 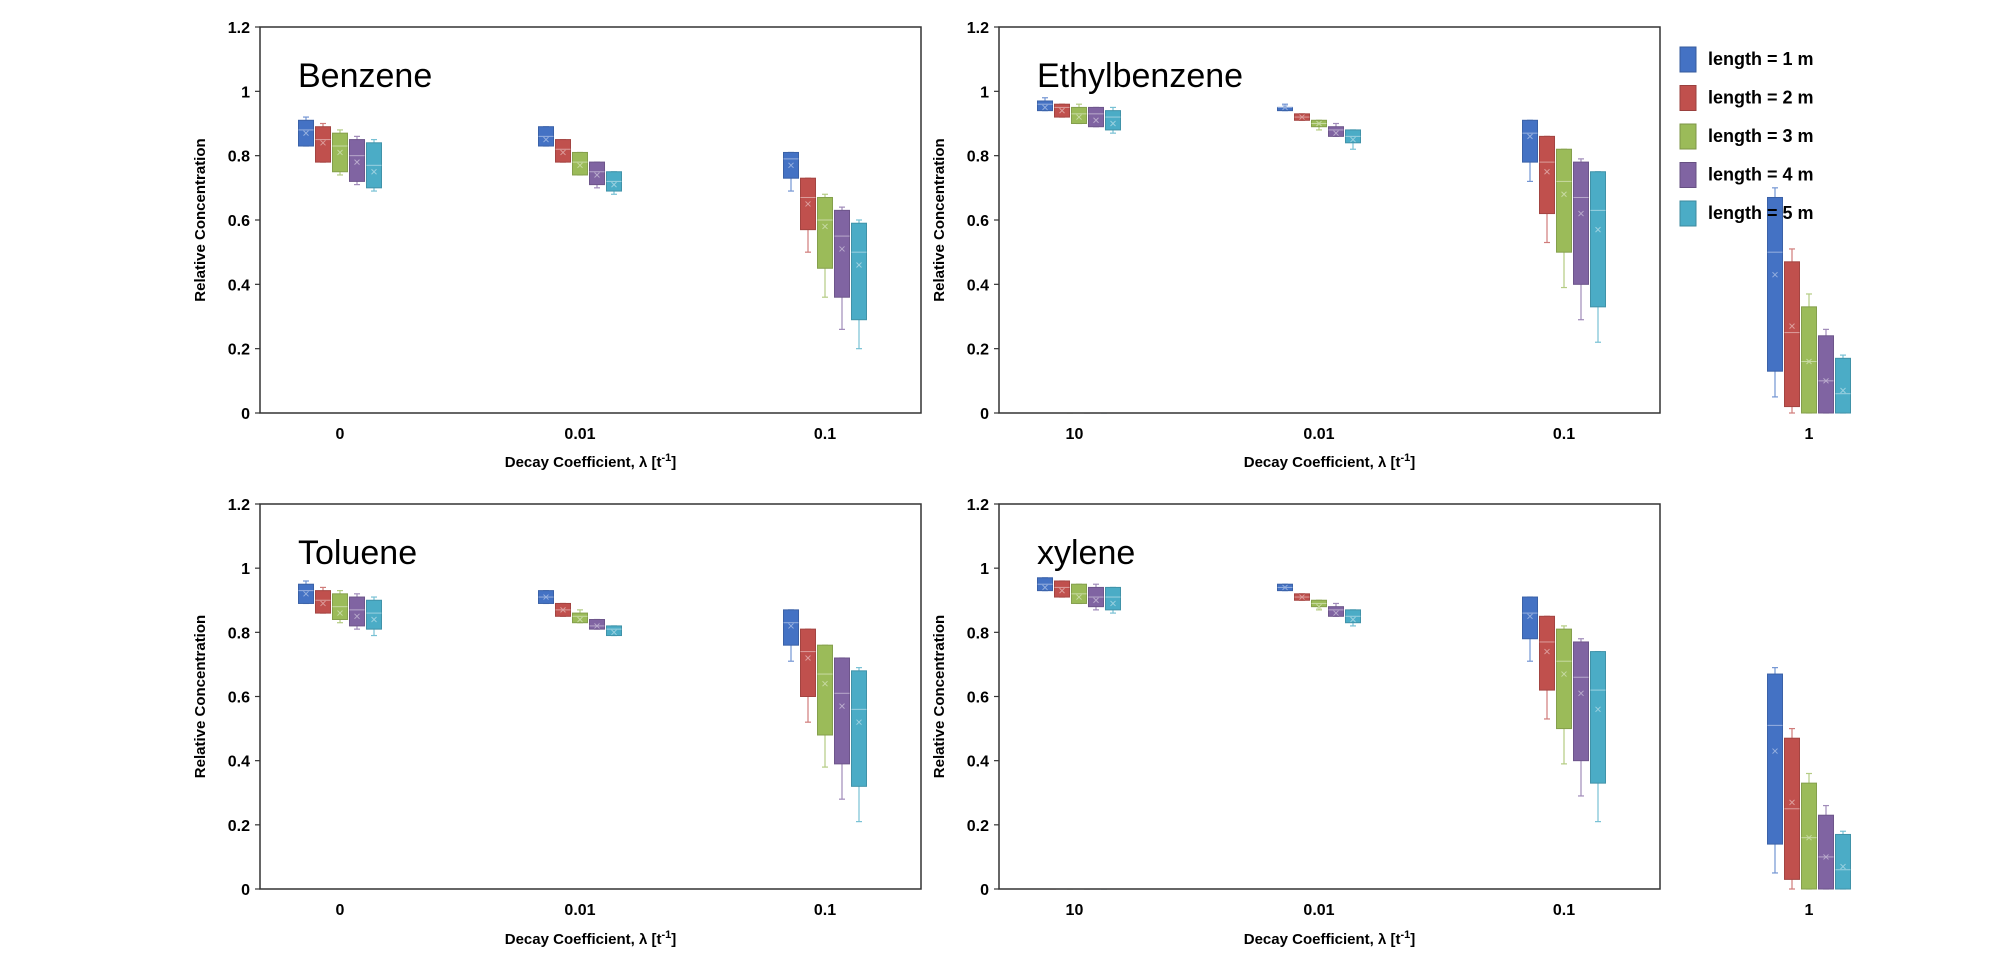 I want to click on y-tick-label: 0.8, so click(x=978, y=633).